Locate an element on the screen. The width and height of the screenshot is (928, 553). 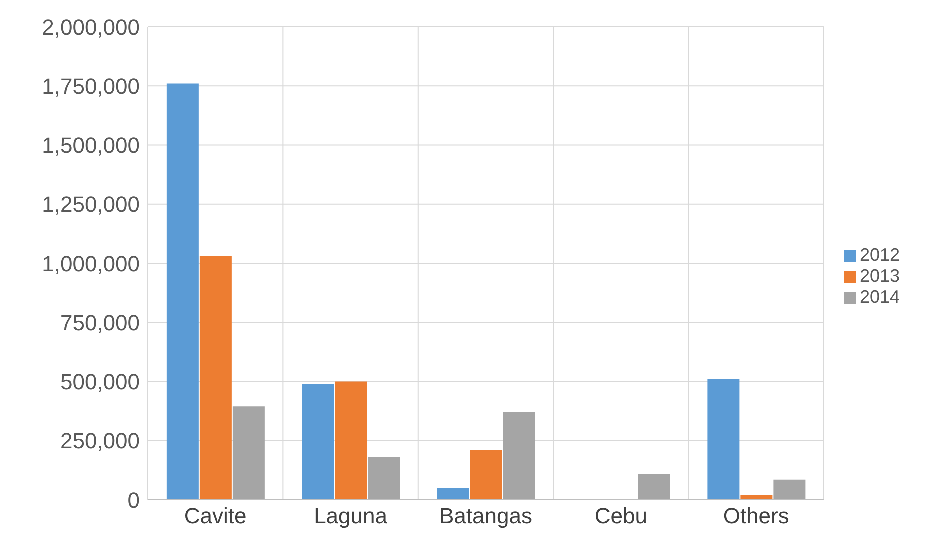
x-tick-label: Batangas is located at coordinates (485, 516).